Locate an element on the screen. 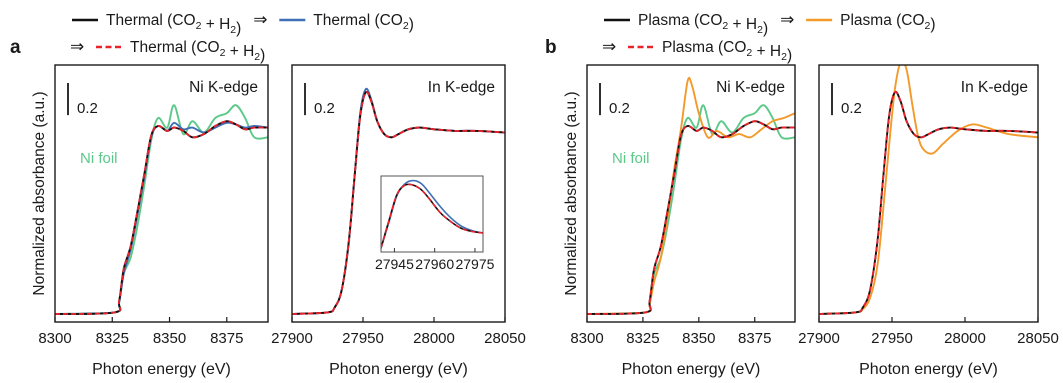  plot-a-ni-ni-foil-label: Ni foil is located at coordinates (99, 158).